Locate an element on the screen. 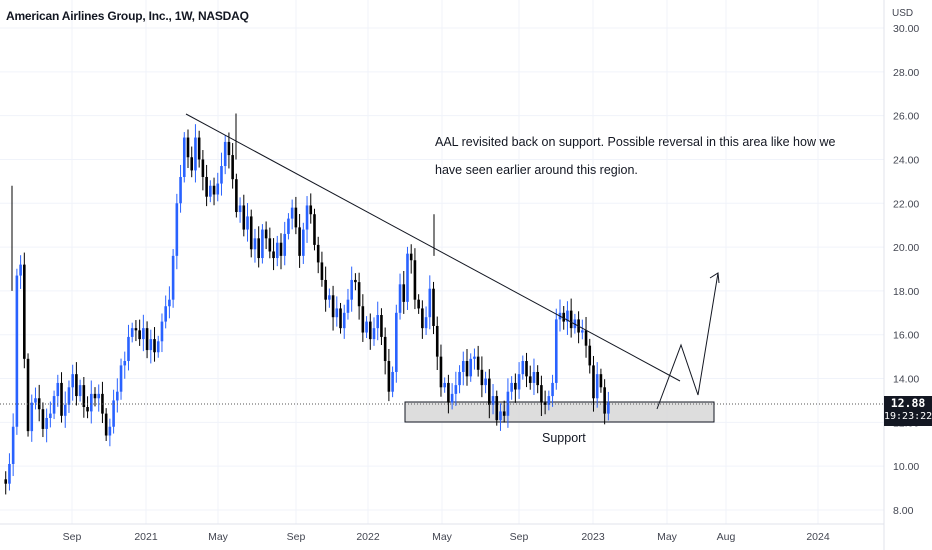 This screenshot has height=550, width=932. x-tick-label: May is located at coordinates (667, 537).